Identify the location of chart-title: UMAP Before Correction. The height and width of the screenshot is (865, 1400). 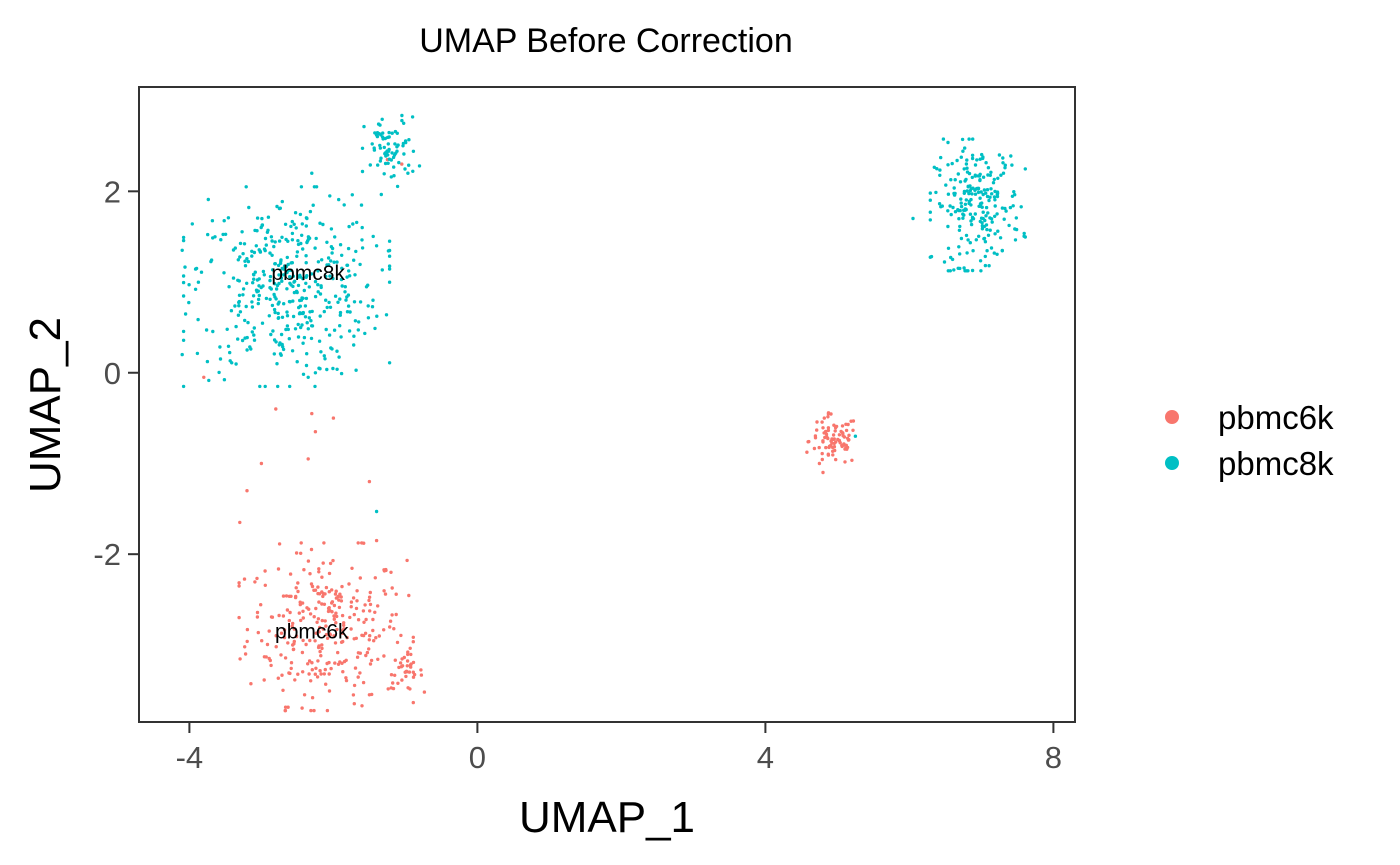
(606, 41).